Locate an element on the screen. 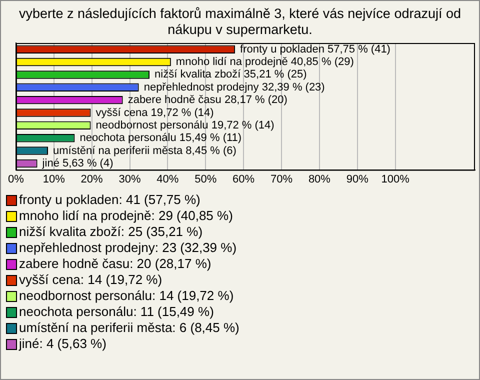 This screenshot has width=480, height=380. x-tick-label: 30% is located at coordinates (129, 179).